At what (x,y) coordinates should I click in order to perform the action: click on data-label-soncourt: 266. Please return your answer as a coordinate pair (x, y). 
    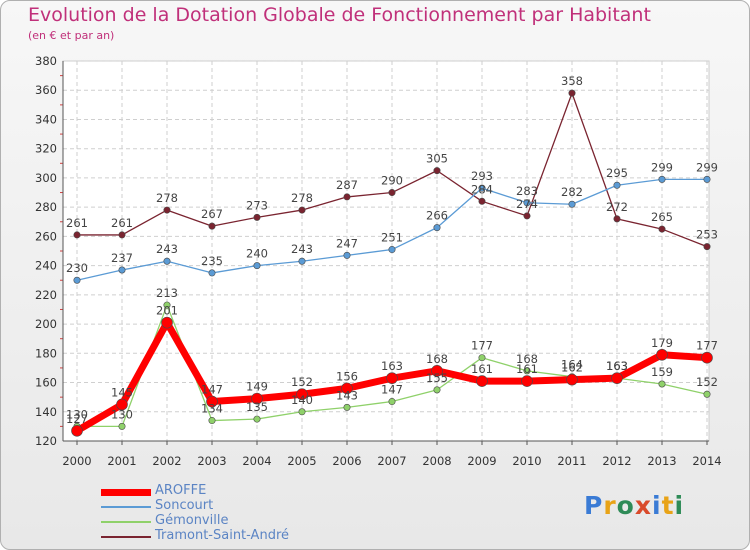
    Looking at the image, I should click on (437, 216).